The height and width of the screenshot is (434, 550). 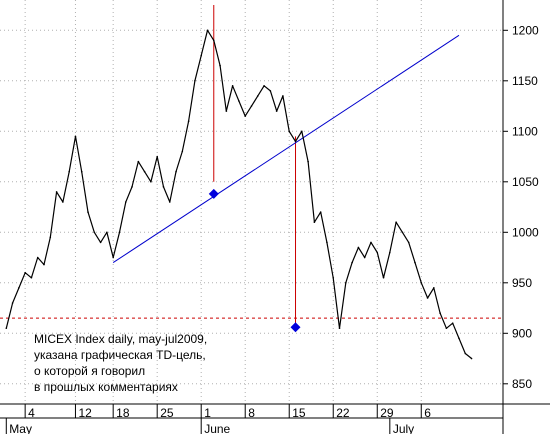 What do you see at coordinates (254, 260) in the screenshot?
I see `target-markers` at bounding box center [254, 260].